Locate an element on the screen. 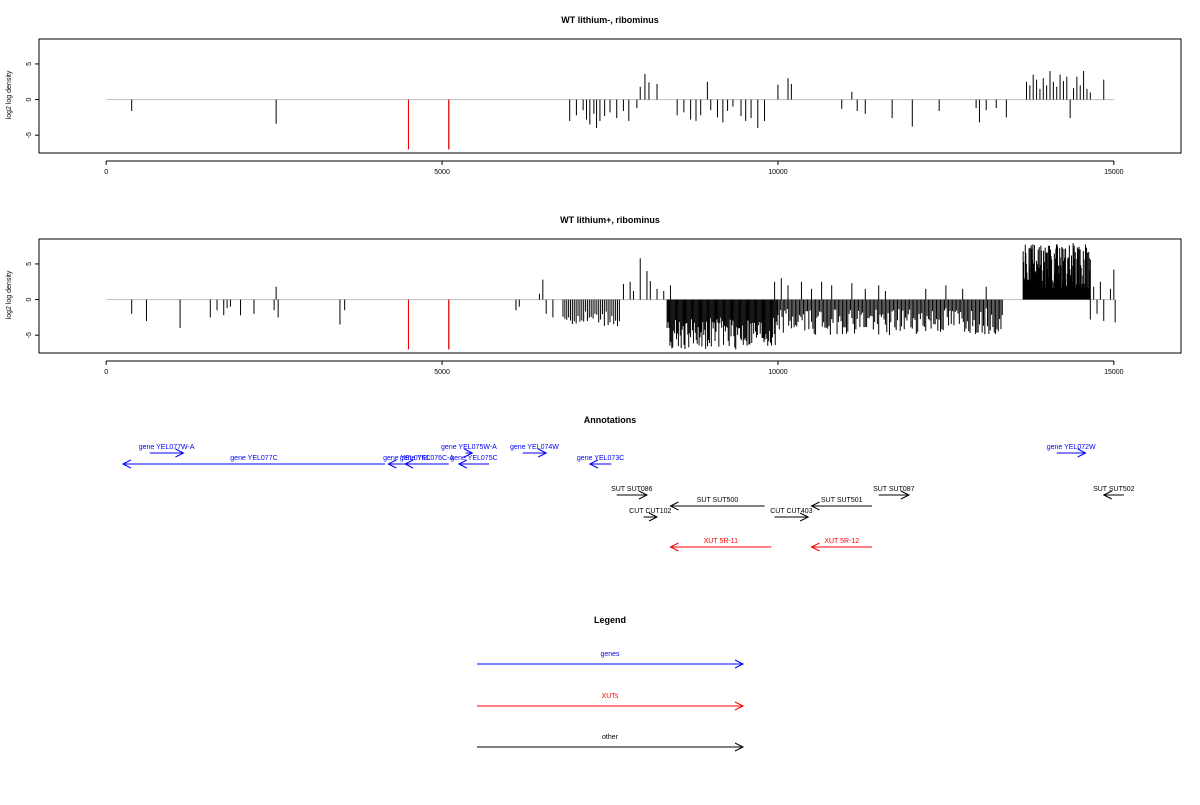 The image size is (1200, 805). legend-item-label: XUTs is located at coordinates (610, 696).